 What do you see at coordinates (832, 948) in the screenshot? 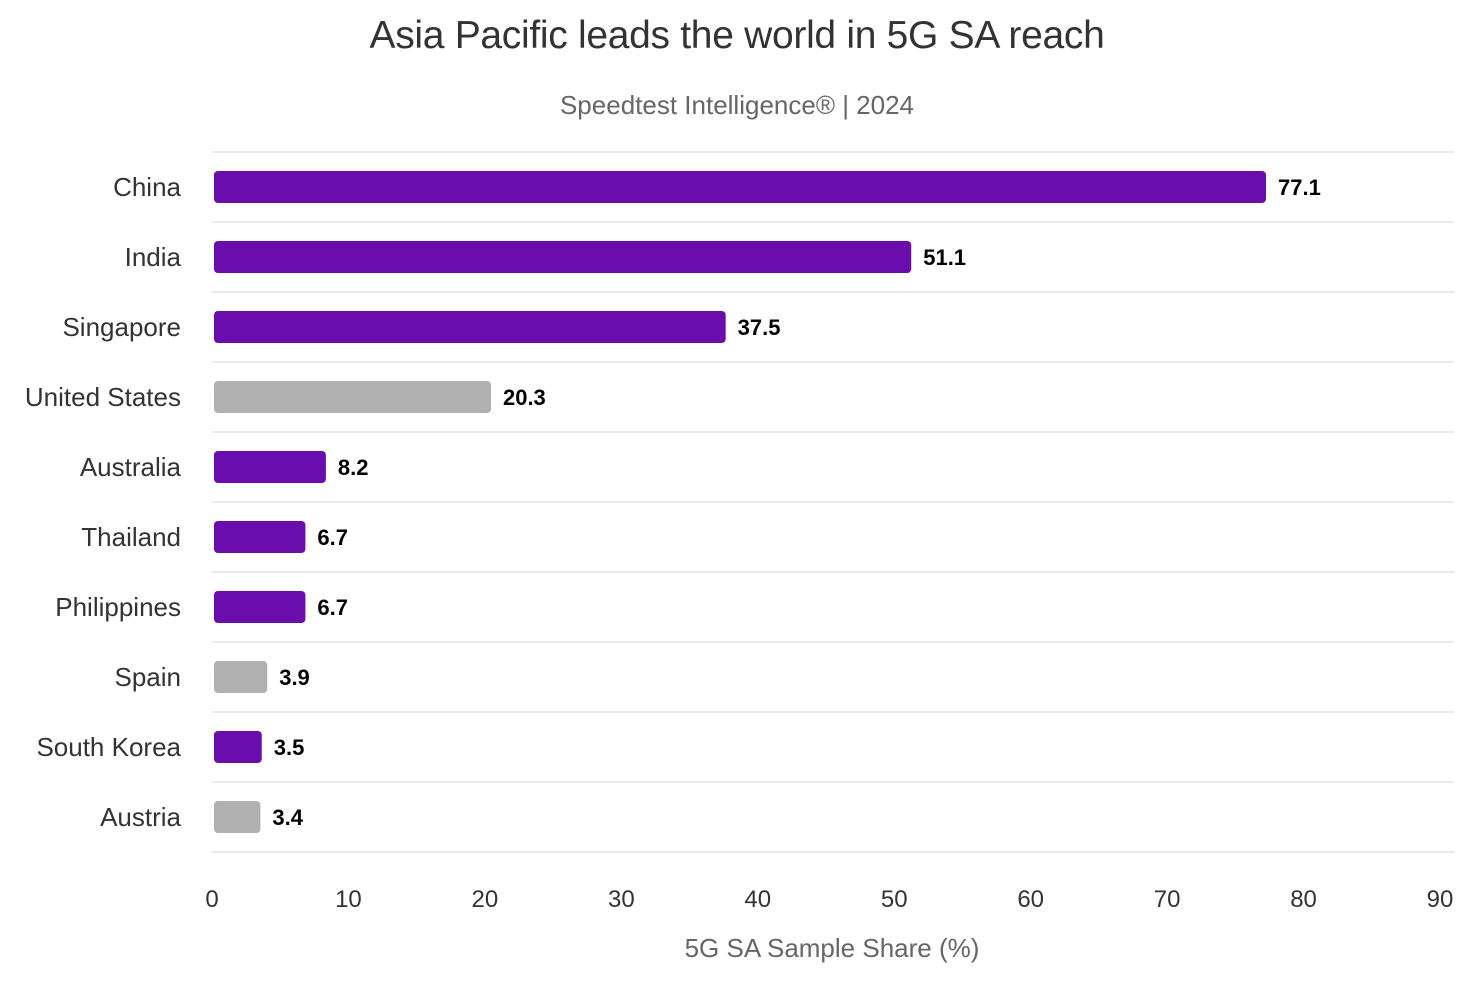
I see `x-axis-title: 5G SA Sample Share (%)` at bounding box center [832, 948].